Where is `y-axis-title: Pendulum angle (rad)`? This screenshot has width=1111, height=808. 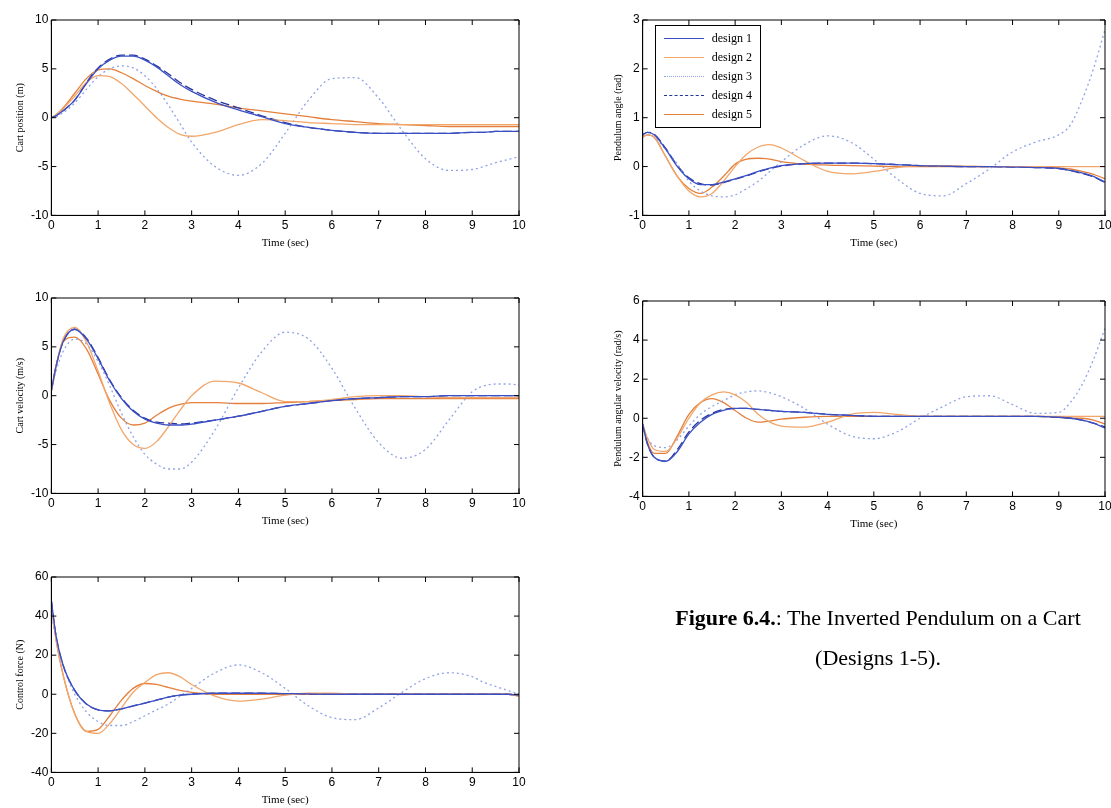
y-axis-title: Pendulum angle (rad) is located at coordinates (617, 118).